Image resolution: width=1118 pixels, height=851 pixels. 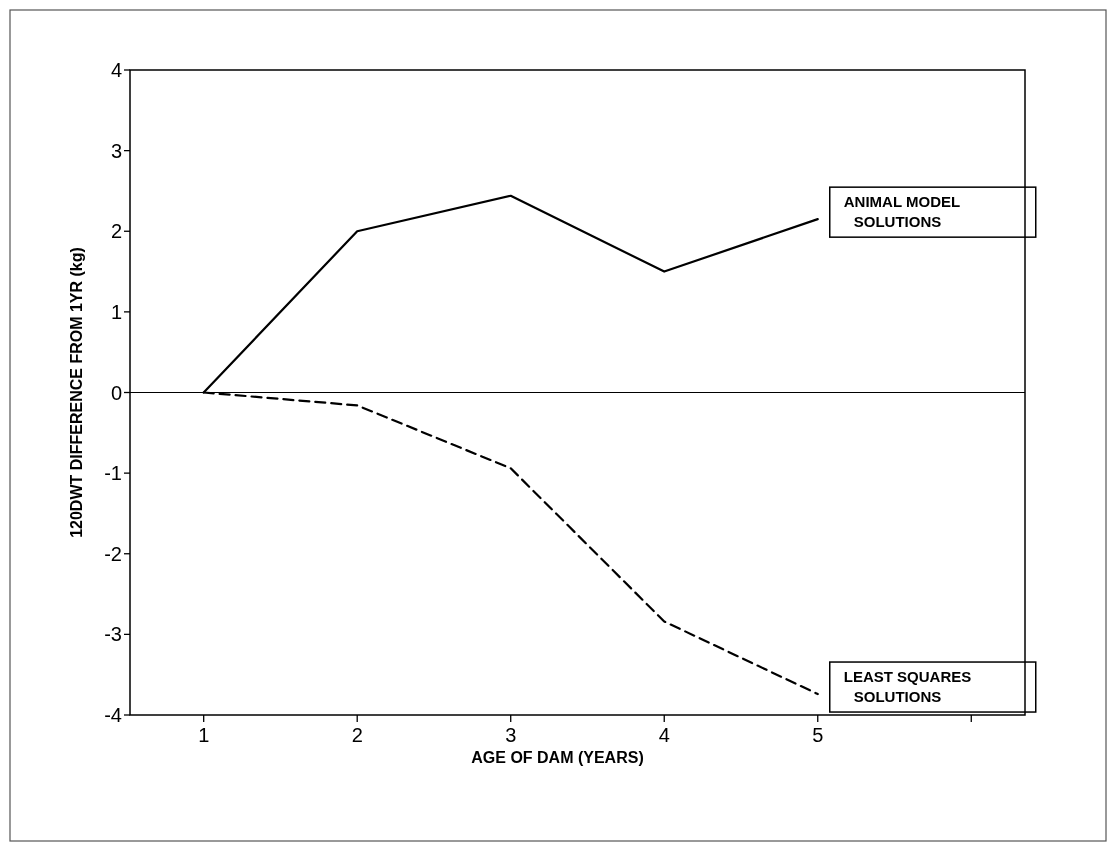 I want to click on y-tick-label: 4, so click(x=116, y=70).